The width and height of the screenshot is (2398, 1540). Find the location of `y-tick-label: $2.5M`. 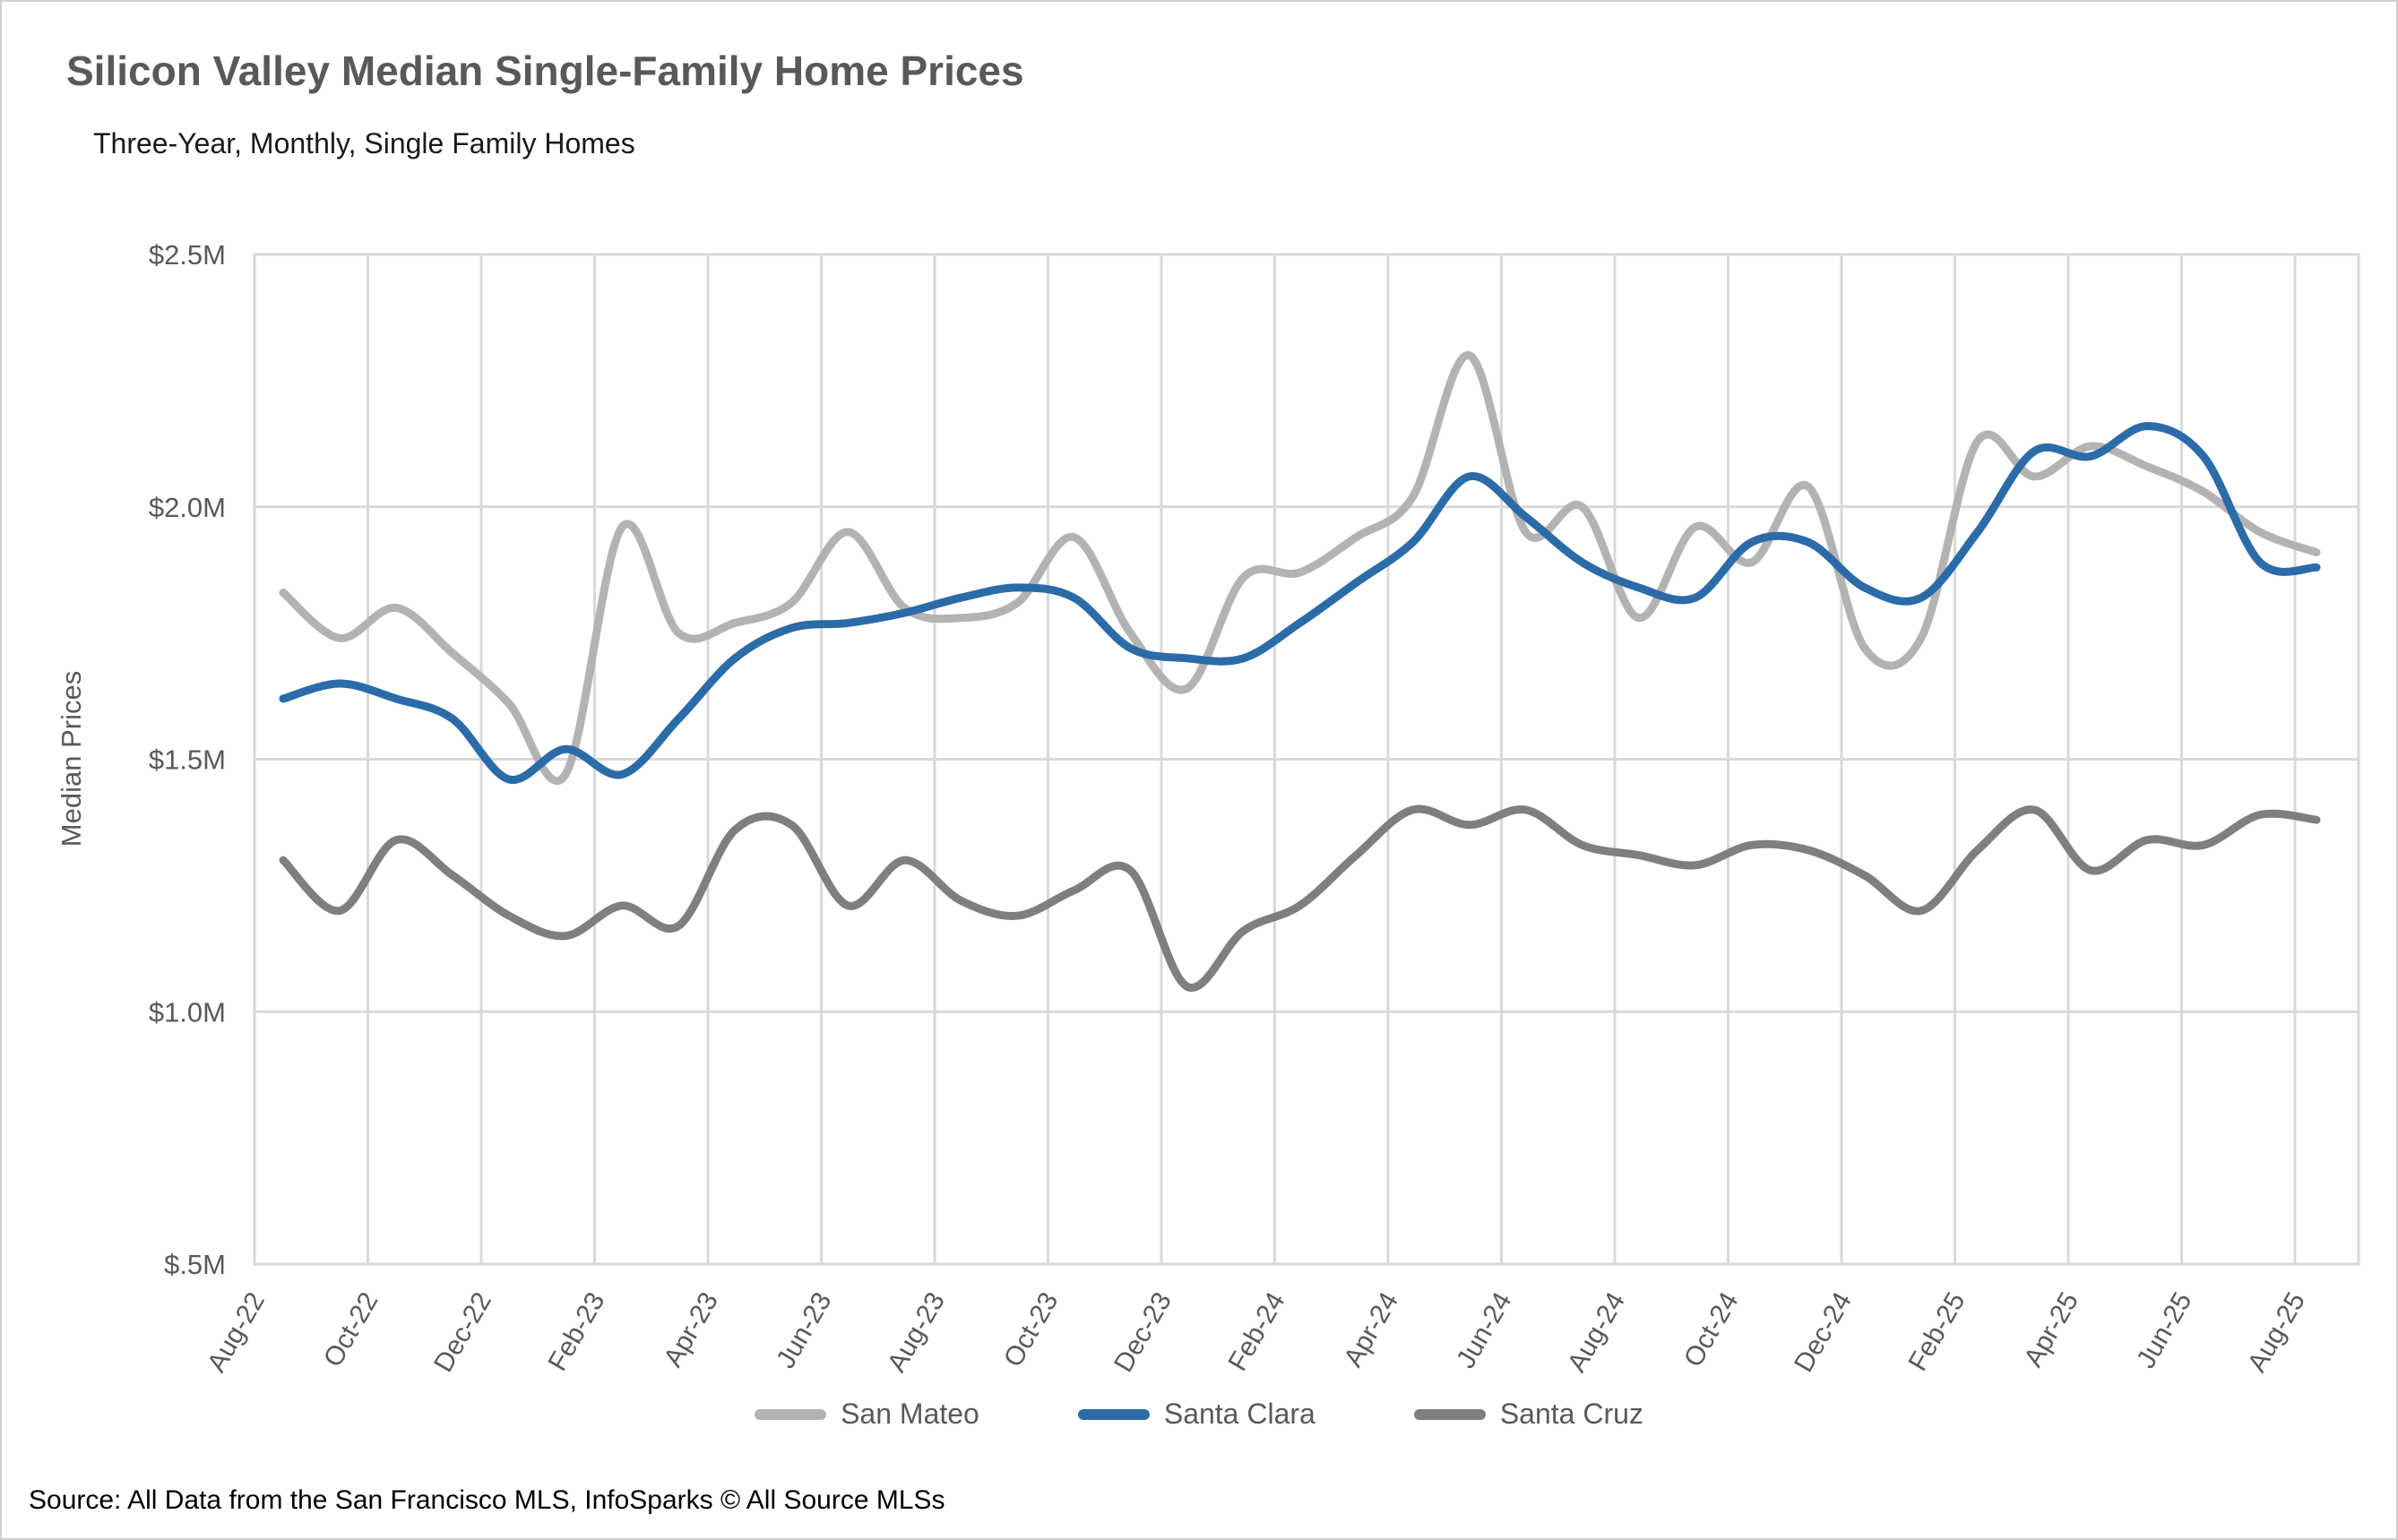

y-tick-label: $2.5M is located at coordinates (187, 255).